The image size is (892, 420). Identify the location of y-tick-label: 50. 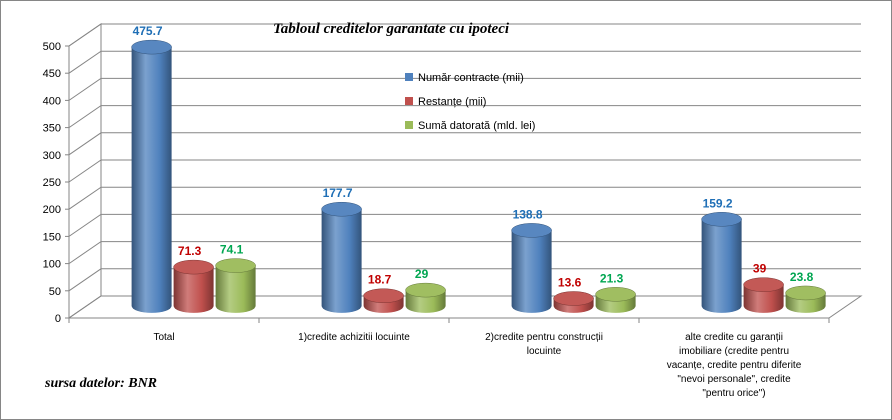
(55, 292).